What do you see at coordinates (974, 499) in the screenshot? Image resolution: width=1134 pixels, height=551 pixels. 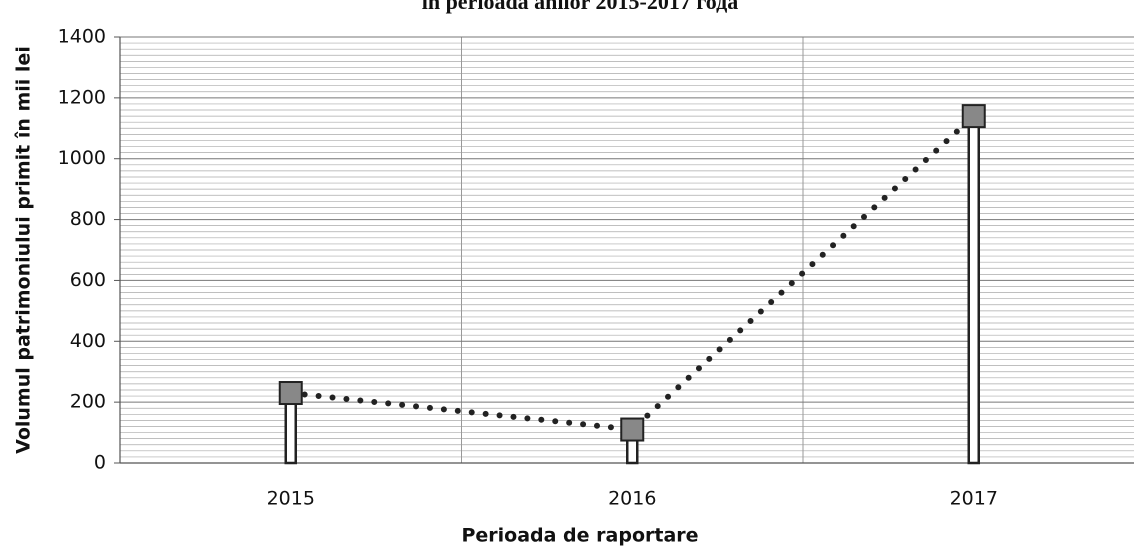 I see `x-tick-label: 2017` at bounding box center [974, 499].